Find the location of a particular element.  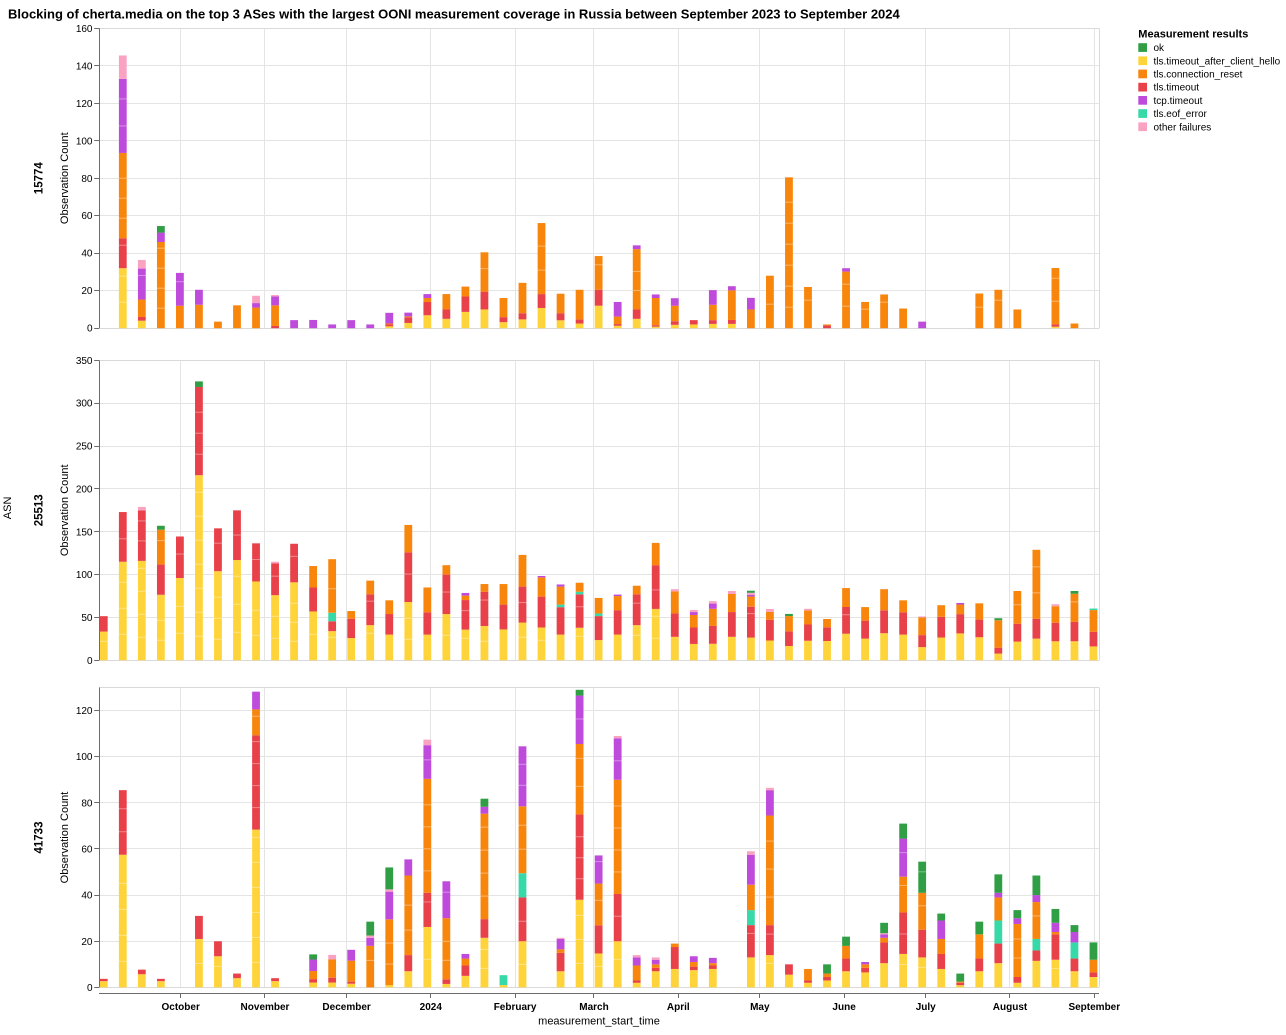

svg-text: tls.timeout_after_client_hello is located at coordinates (1217, 61).